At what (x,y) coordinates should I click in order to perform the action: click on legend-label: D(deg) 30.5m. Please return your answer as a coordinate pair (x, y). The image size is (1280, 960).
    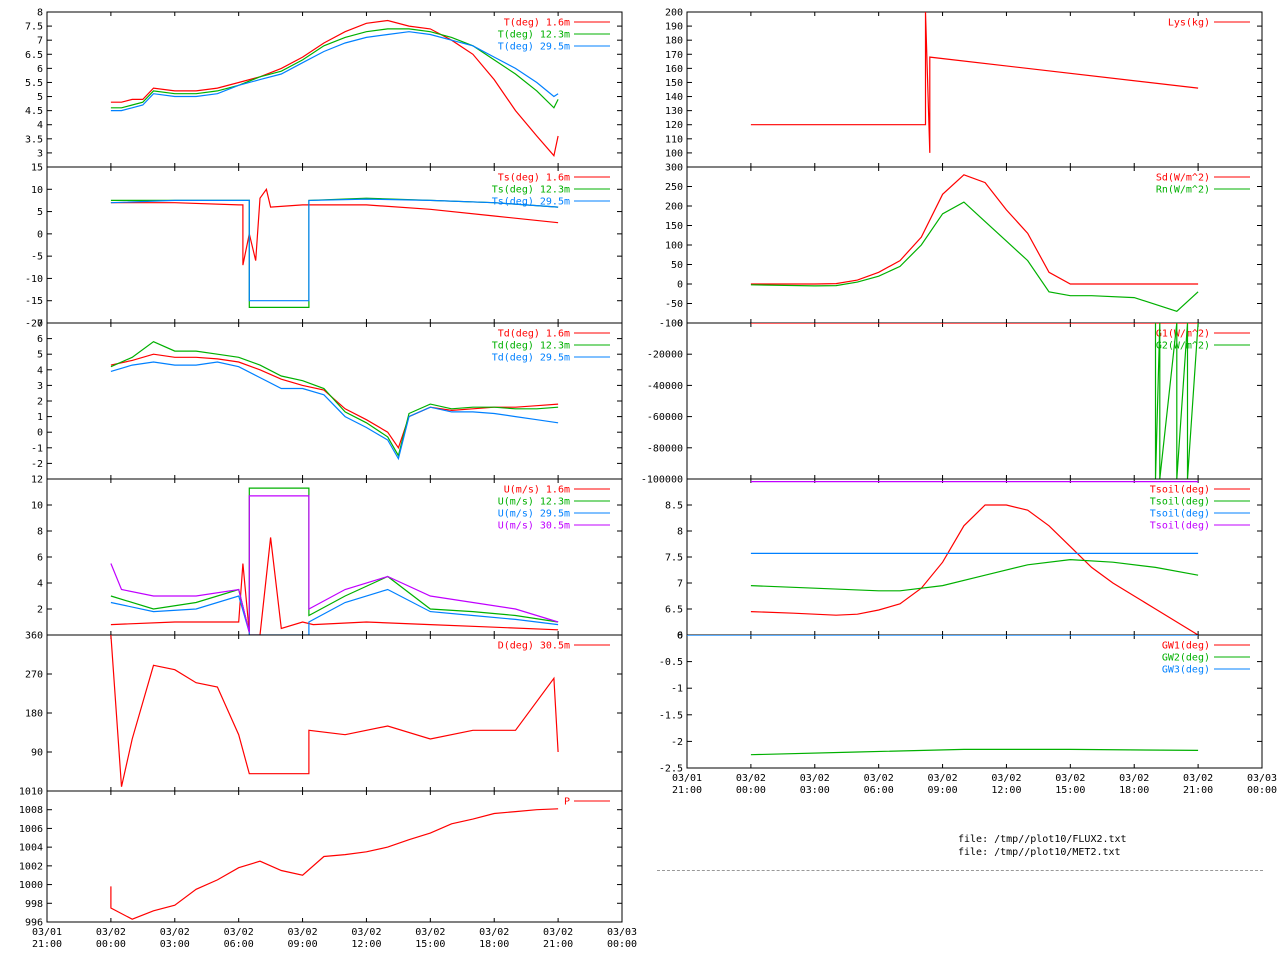
    Looking at the image, I should click on (534, 646).